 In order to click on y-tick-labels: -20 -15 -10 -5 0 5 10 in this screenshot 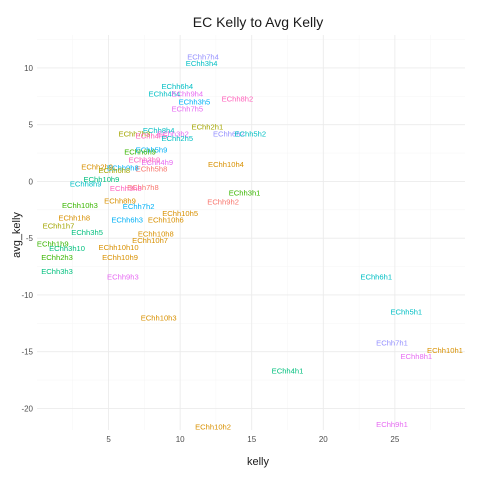, I will do `click(27, 239)`.